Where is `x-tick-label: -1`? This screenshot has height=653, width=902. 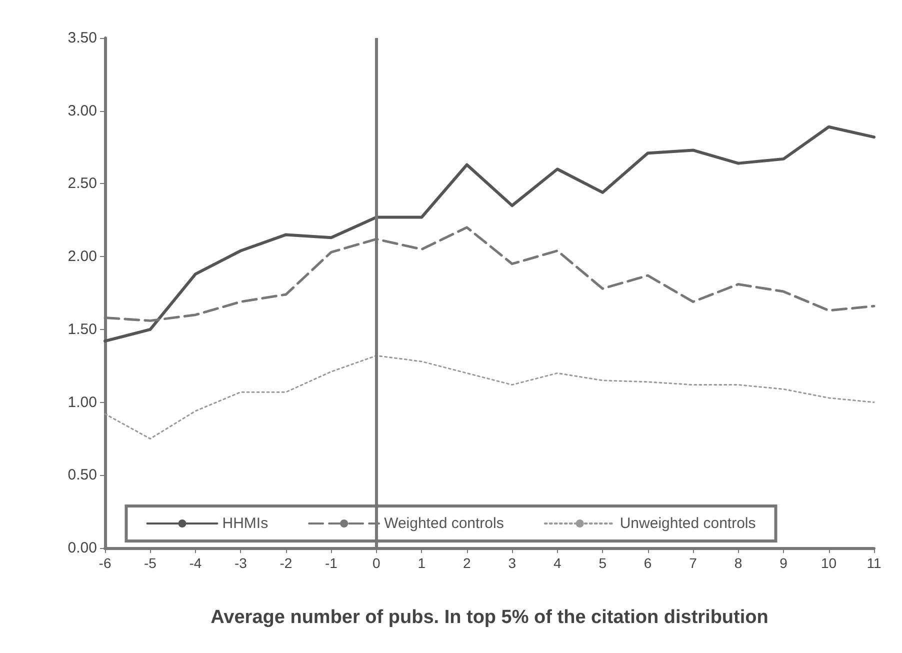
x-tick-label: -1 is located at coordinates (331, 563).